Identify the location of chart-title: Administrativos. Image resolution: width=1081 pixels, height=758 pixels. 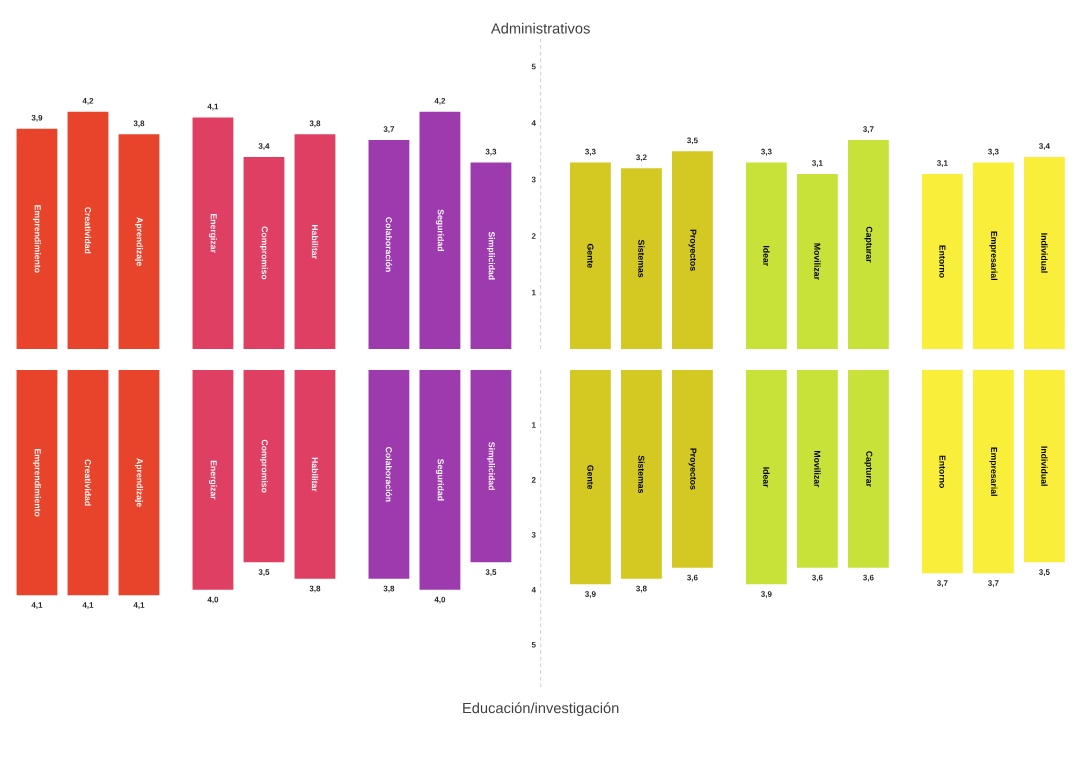
(540, 28).